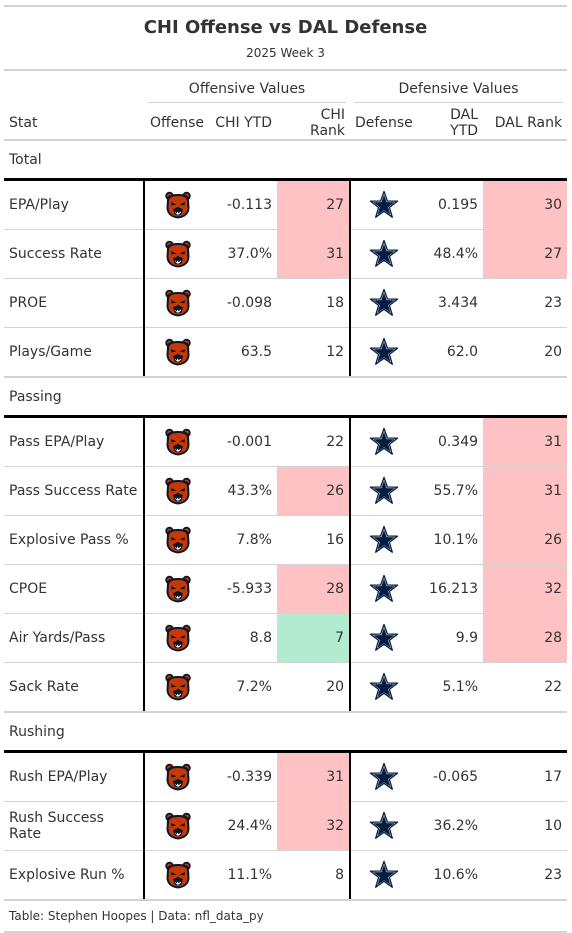 This screenshot has width=572, height=933. Describe the element at coordinates (74, 491) in the screenshot. I see `stat-name: Pass Success Rate` at that location.